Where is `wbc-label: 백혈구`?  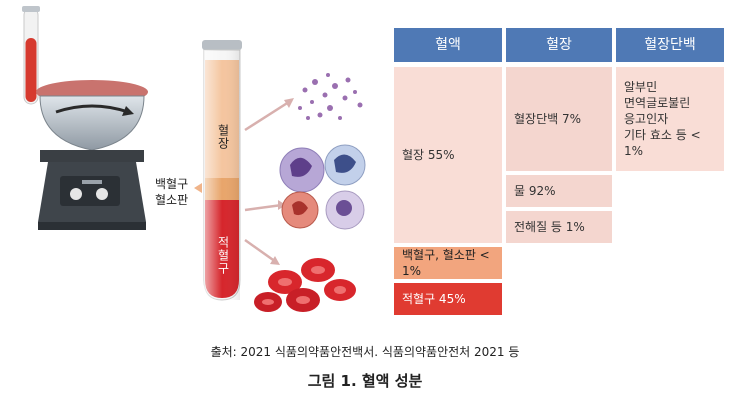
wbc-label: 백혈구 is located at coordinates (172, 184).